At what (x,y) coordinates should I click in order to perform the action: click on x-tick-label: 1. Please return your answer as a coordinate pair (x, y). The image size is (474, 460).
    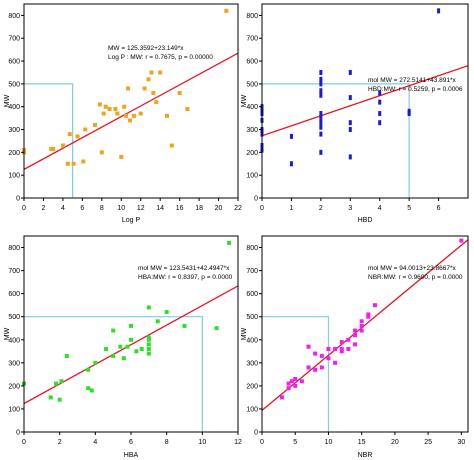
    Looking at the image, I should click on (291, 208).